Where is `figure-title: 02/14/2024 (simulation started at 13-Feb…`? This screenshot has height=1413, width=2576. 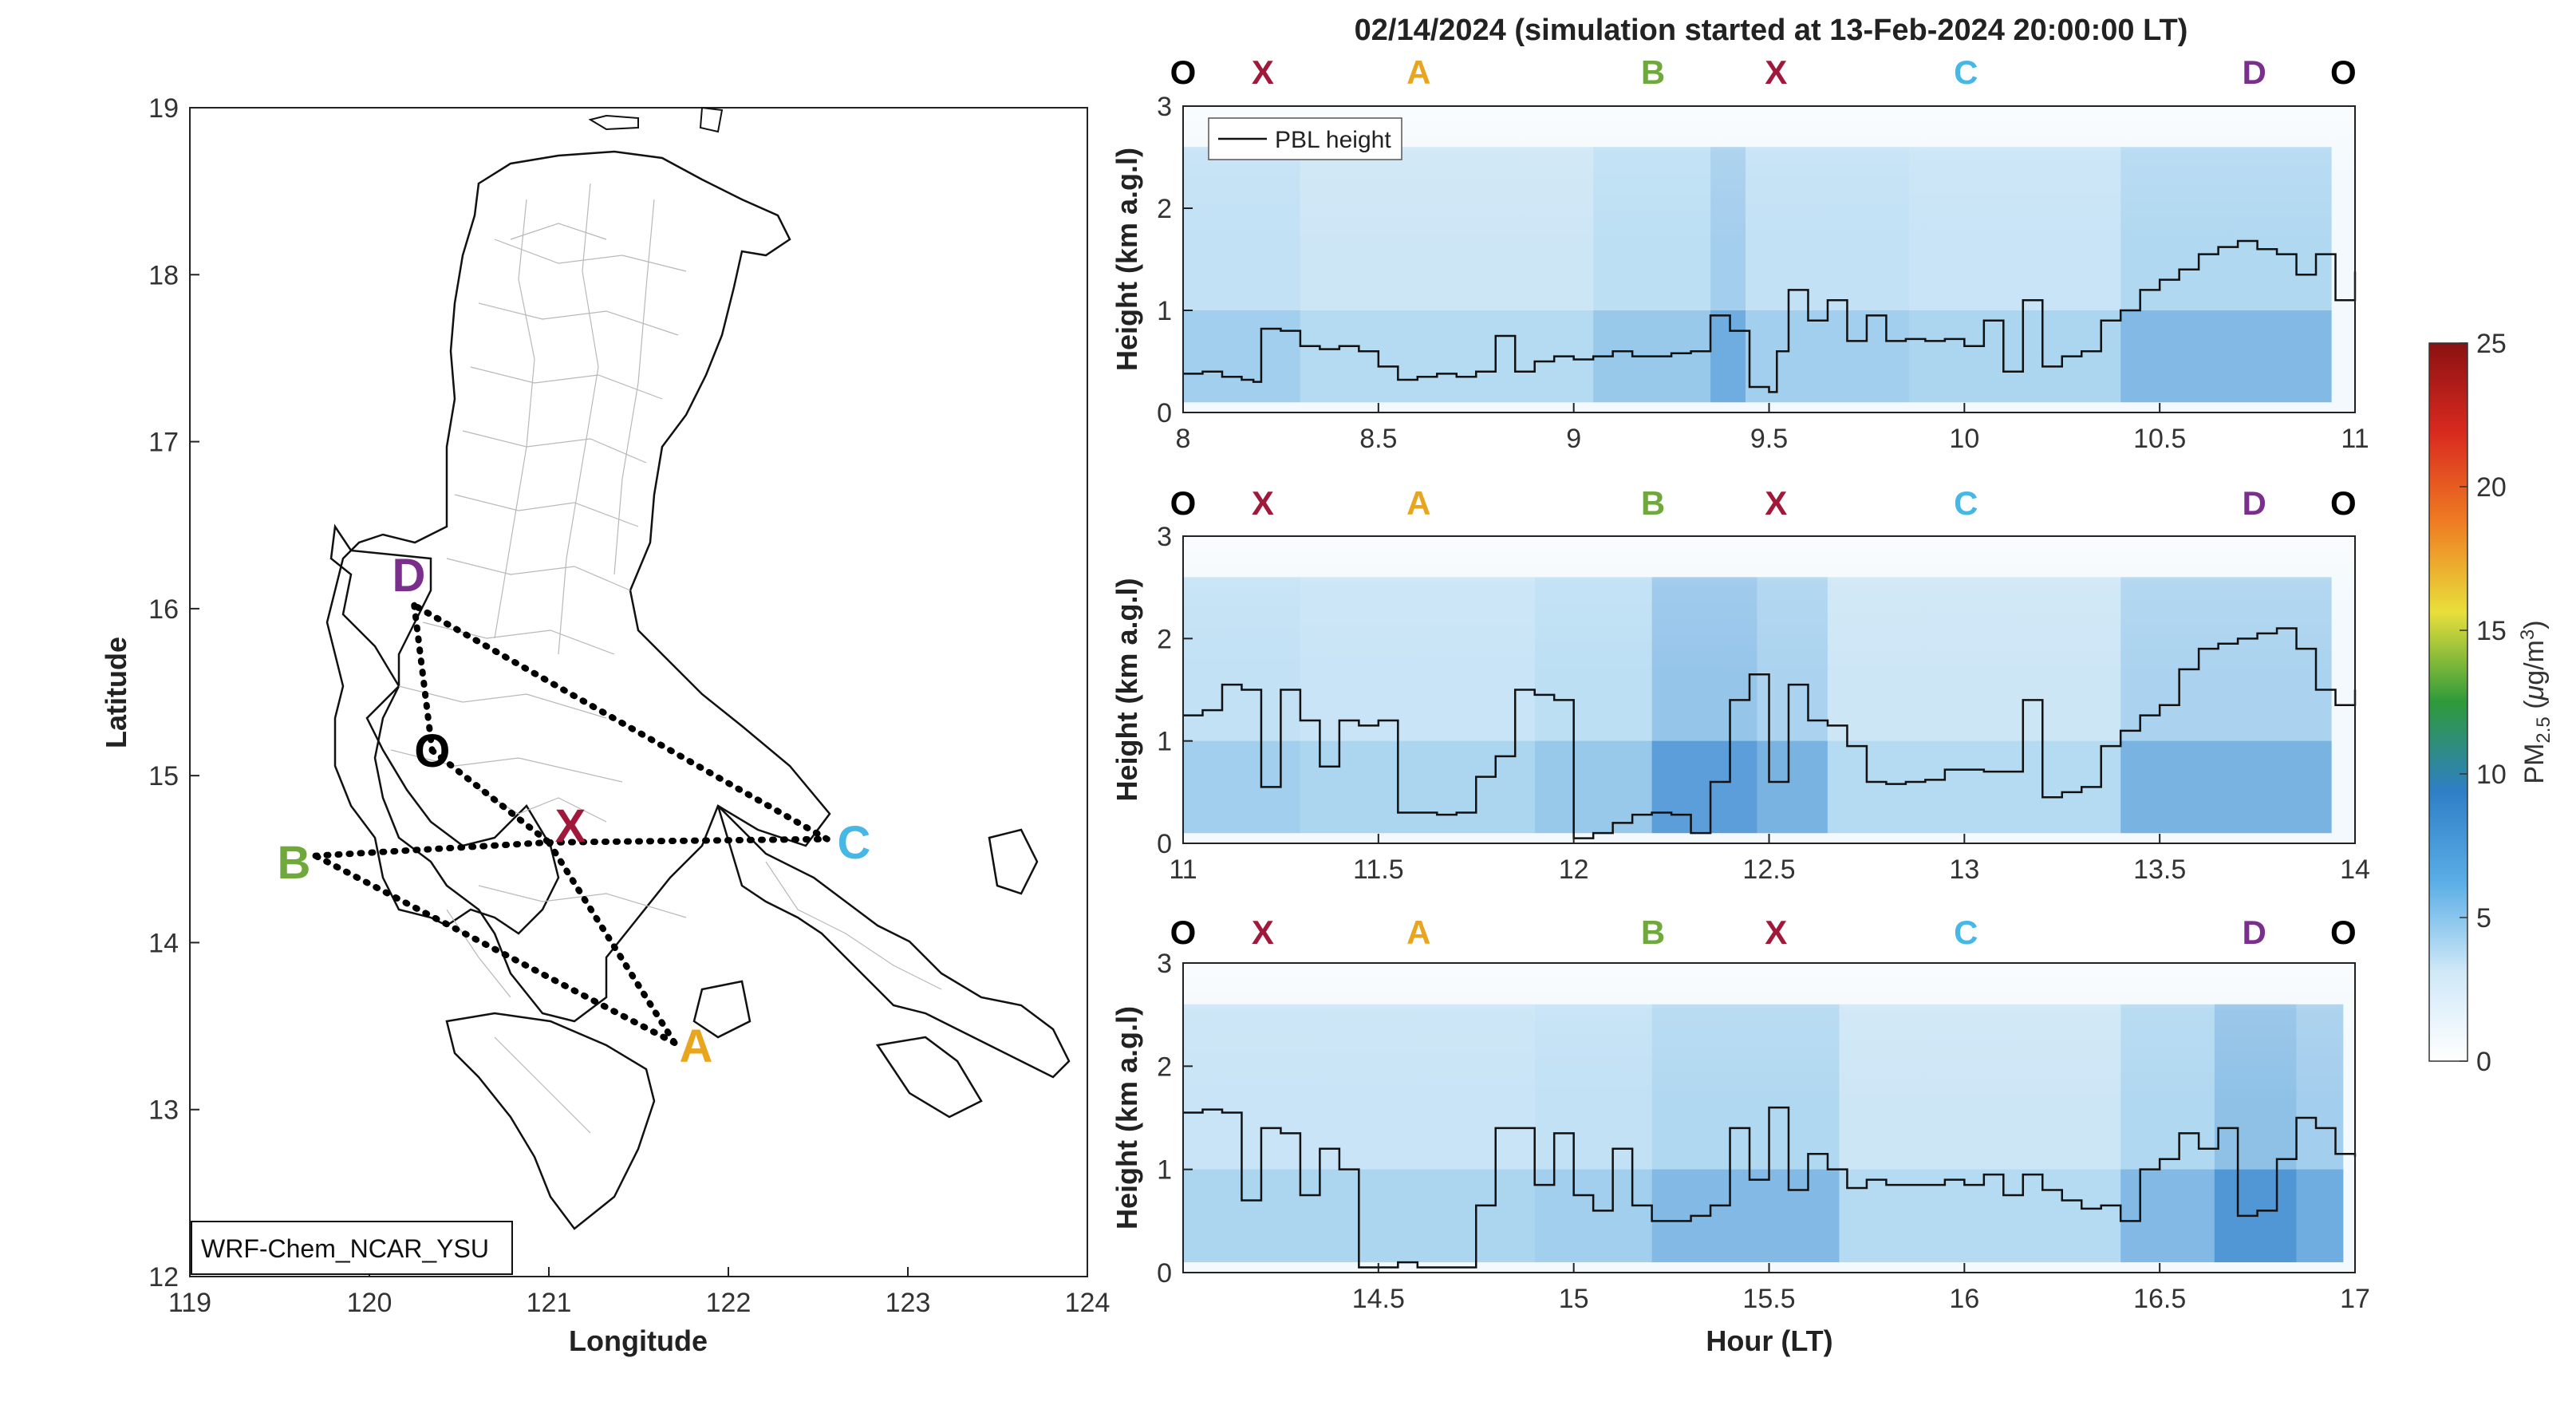 figure-title: 02/14/2024 (simulation started at 13-Feb… is located at coordinates (1772, 30).